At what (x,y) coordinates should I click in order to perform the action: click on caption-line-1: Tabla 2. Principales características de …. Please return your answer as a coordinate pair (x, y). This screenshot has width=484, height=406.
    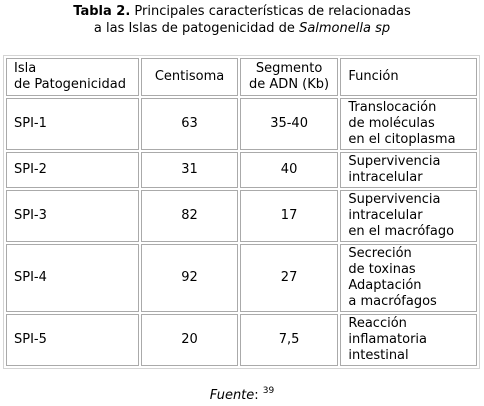
    Looking at the image, I should click on (242, 11).